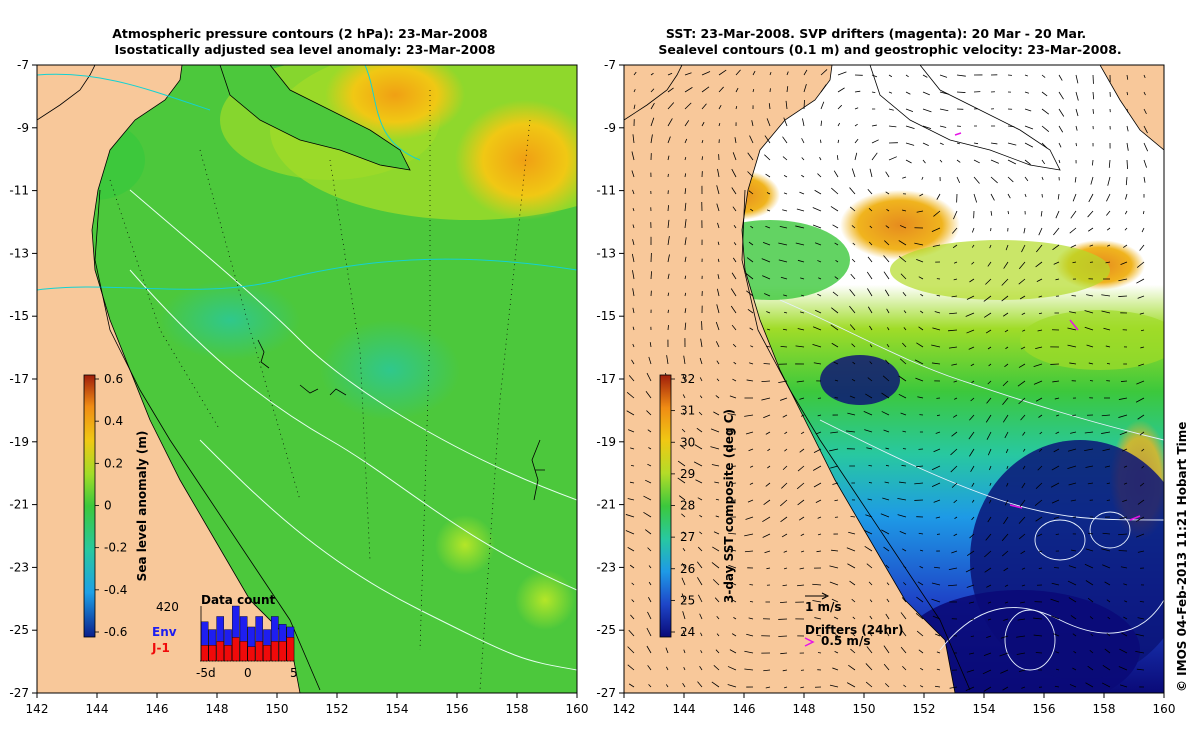  I want to click on x-tick-label: 158, so click(517, 709).